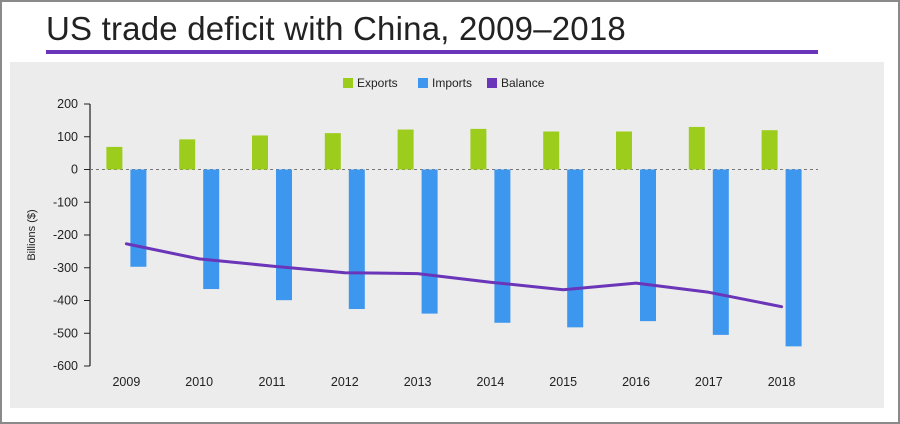  I want to click on x-tick-label: 2011, so click(272, 382).